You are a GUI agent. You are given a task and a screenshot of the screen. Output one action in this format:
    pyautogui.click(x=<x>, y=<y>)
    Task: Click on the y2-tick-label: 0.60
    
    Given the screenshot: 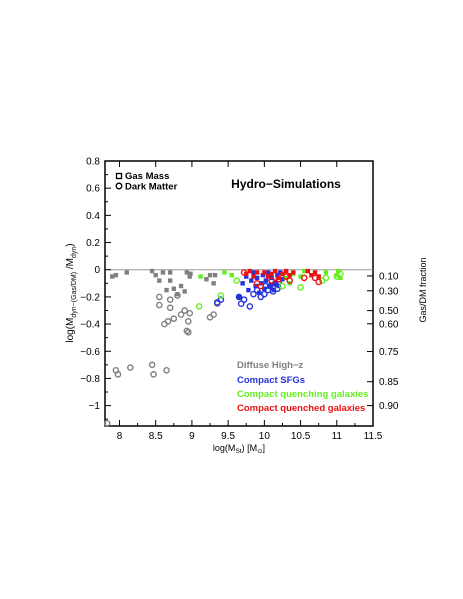 What is the action you would take?
    pyautogui.click(x=389, y=324)
    